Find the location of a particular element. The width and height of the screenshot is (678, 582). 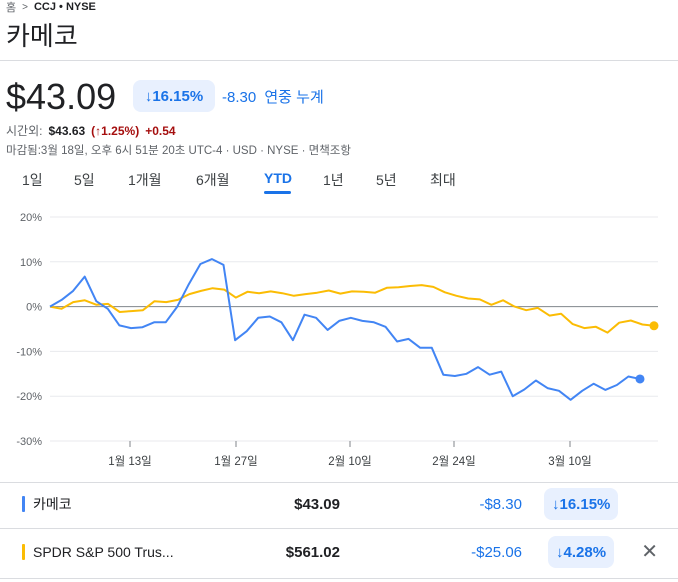

comparison-price: $43.09 is located at coordinates (317, 504).